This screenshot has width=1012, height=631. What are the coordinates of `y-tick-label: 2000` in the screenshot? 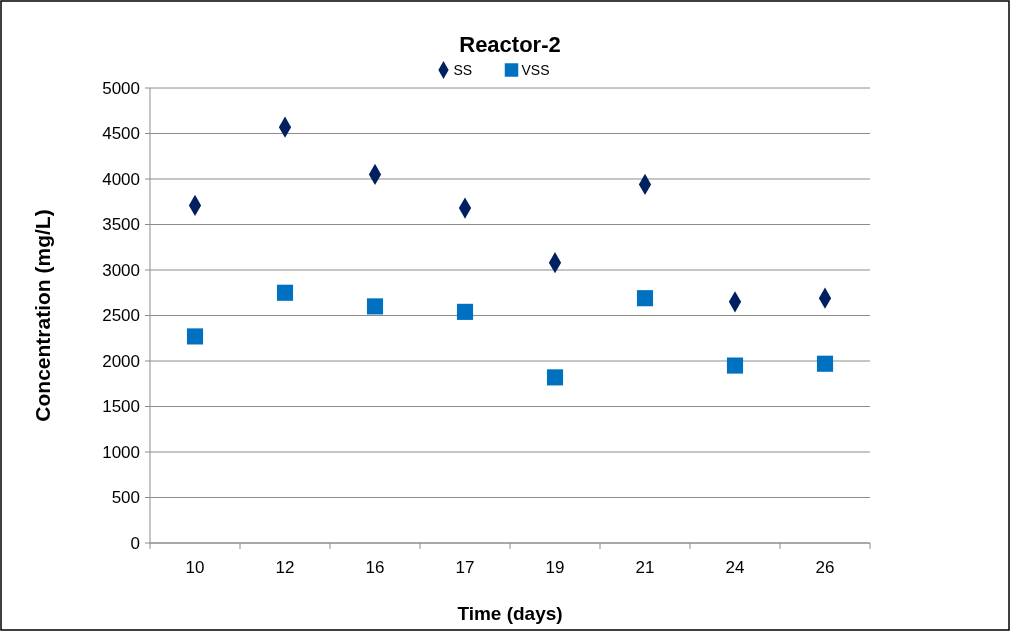 It's located at (121, 361).